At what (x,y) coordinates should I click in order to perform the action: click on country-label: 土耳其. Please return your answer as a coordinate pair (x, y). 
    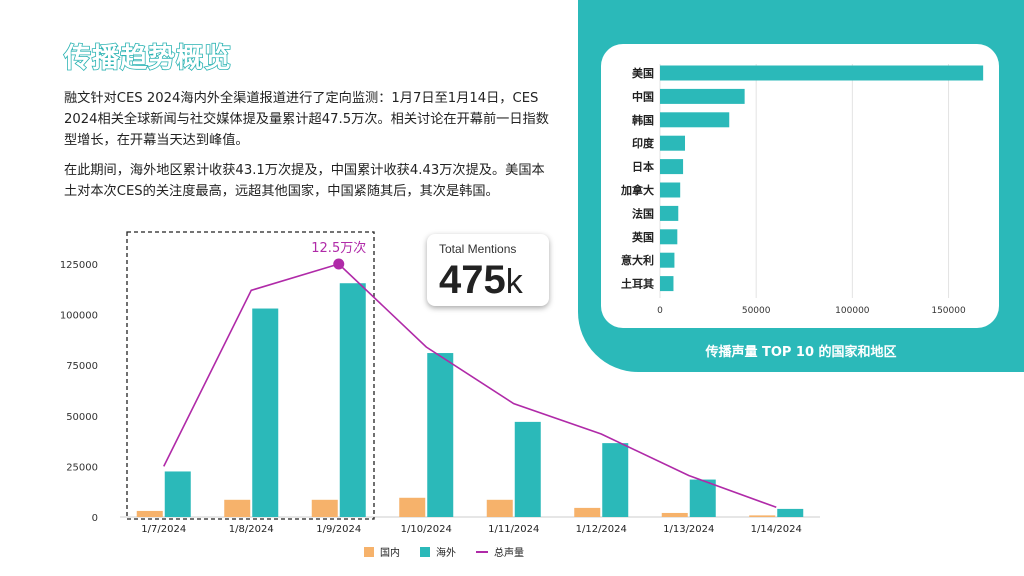
    Looking at the image, I should click on (637, 284).